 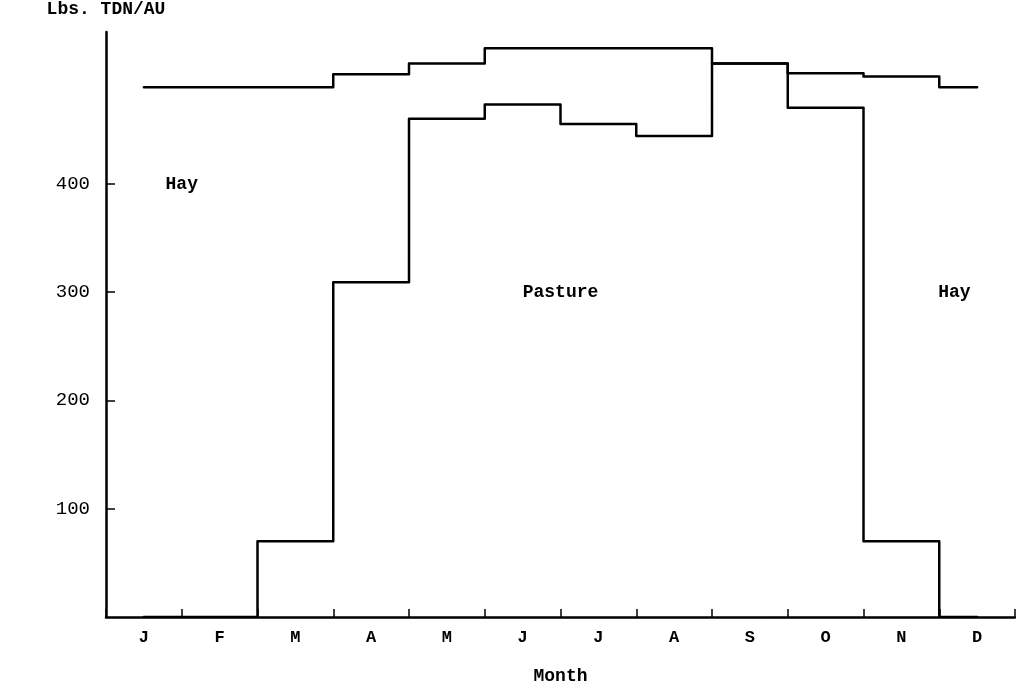 What do you see at coordinates (560, 676) in the screenshot?
I see `x-axis-title: Month` at bounding box center [560, 676].